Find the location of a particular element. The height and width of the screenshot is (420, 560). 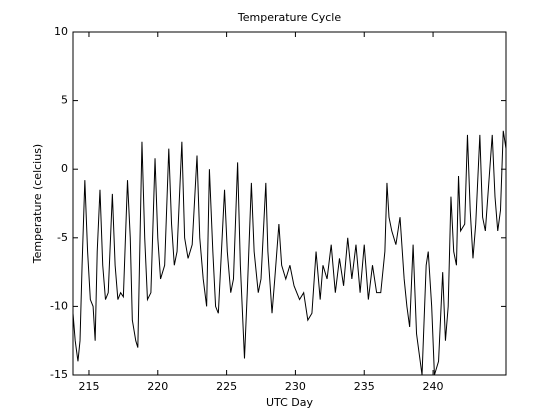

x-tick-label: 225 is located at coordinates (226, 386).